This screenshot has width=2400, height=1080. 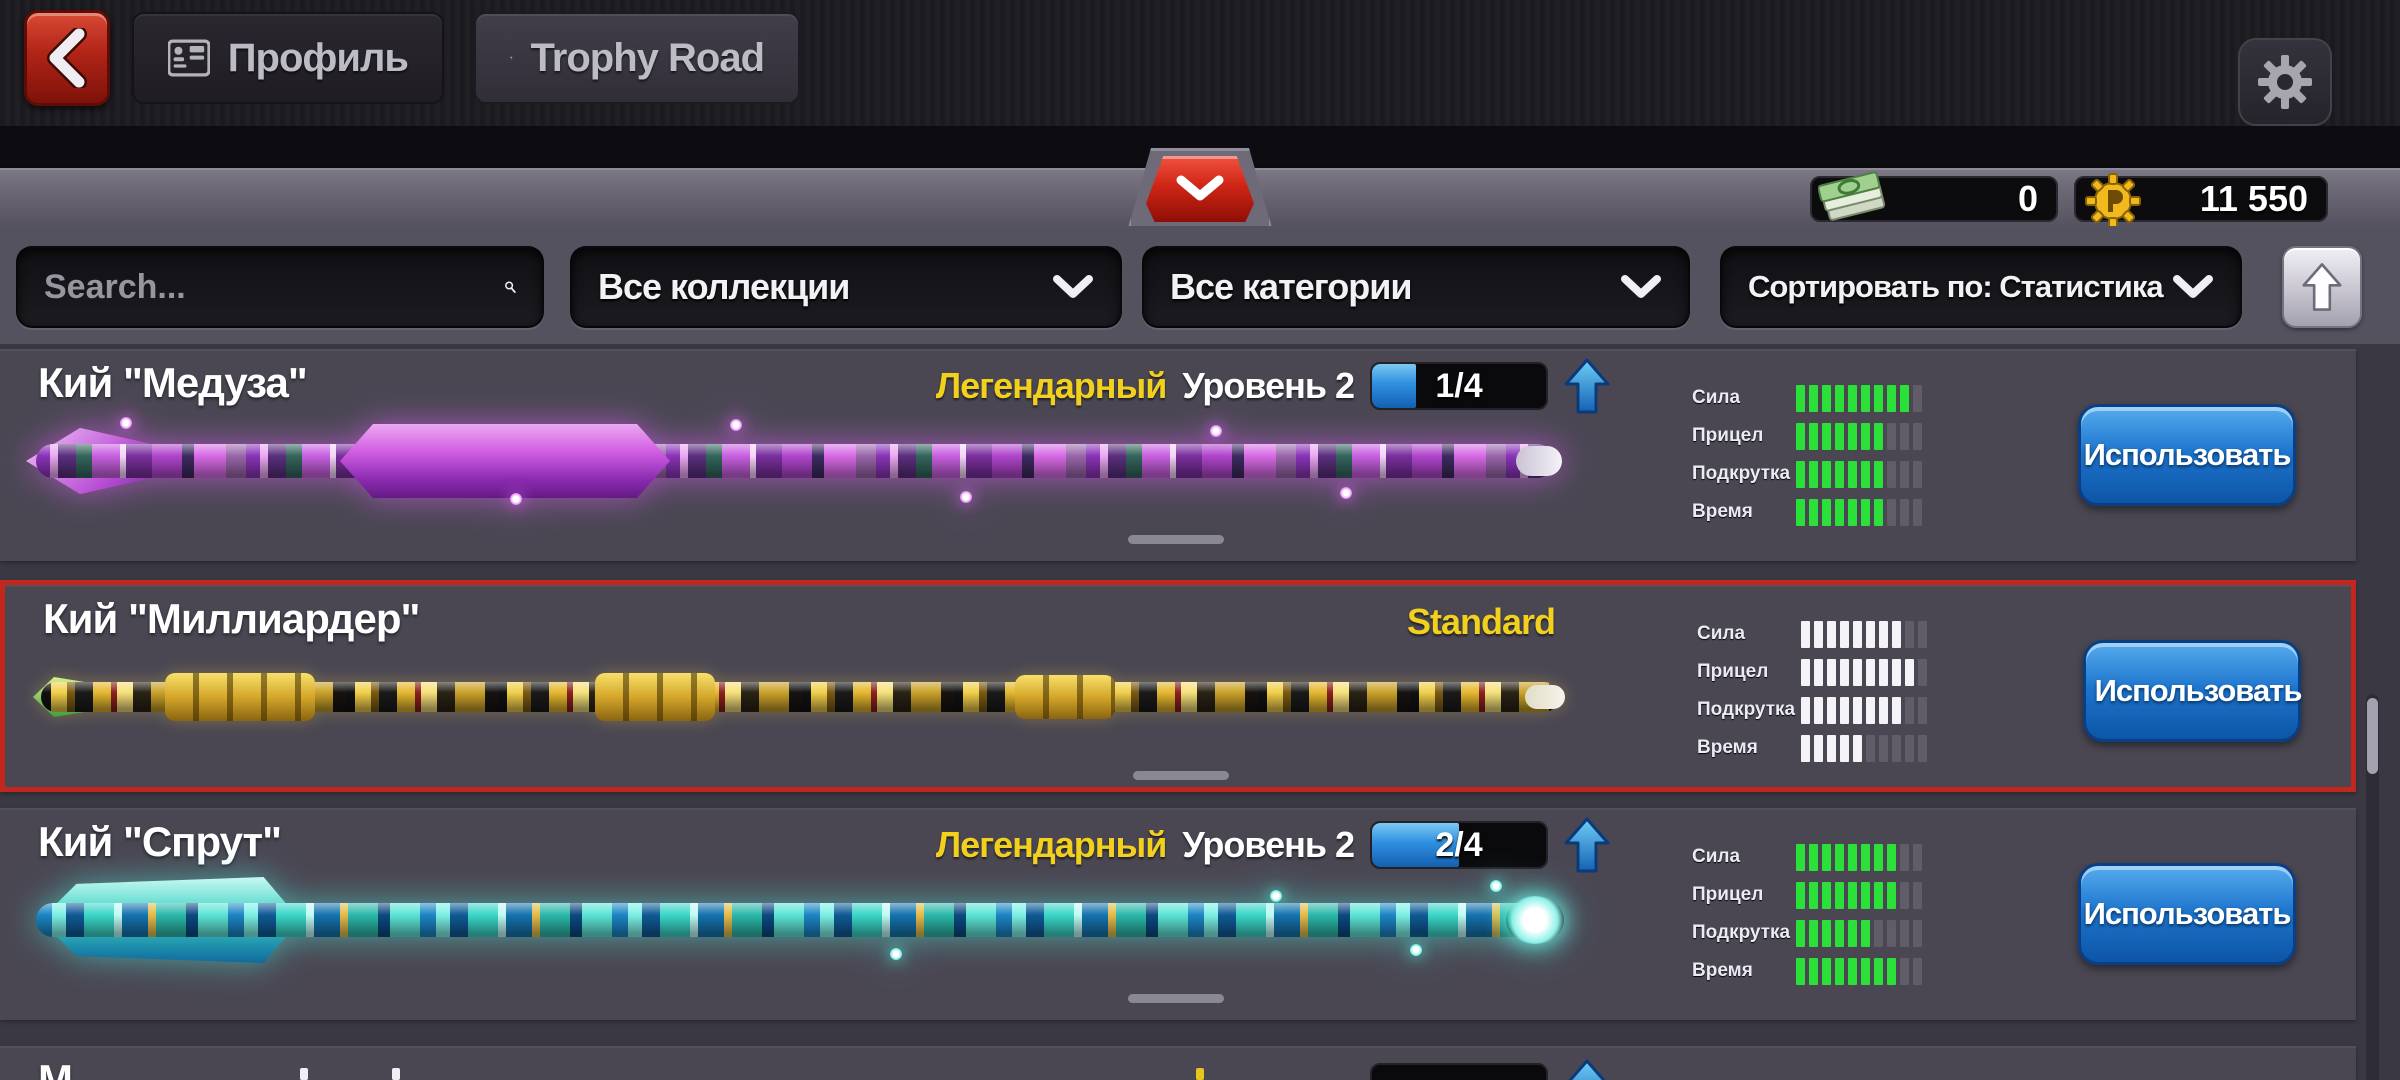 What do you see at coordinates (318, 57) in the screenshot?
I see `tab-profile-label: Профиль` at bounding box center [318, 57].